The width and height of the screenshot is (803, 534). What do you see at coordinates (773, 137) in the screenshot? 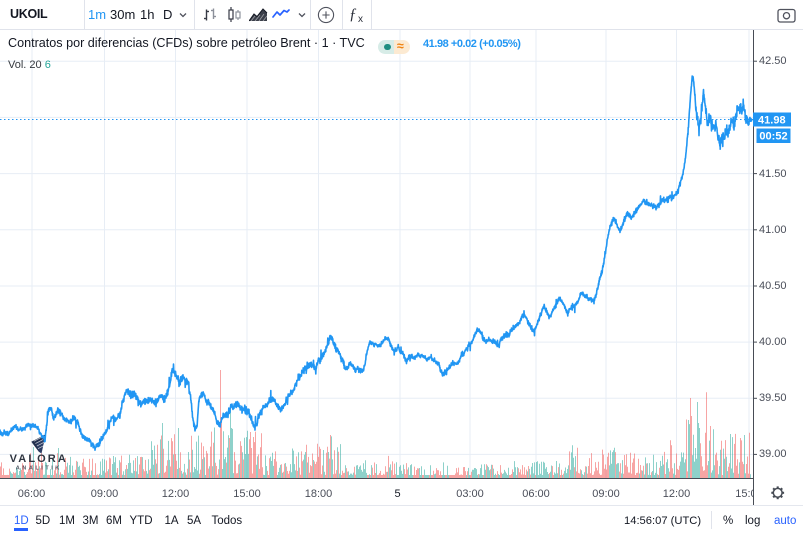
I see `svg-text: 00:52` at bounding box center [773, 137].